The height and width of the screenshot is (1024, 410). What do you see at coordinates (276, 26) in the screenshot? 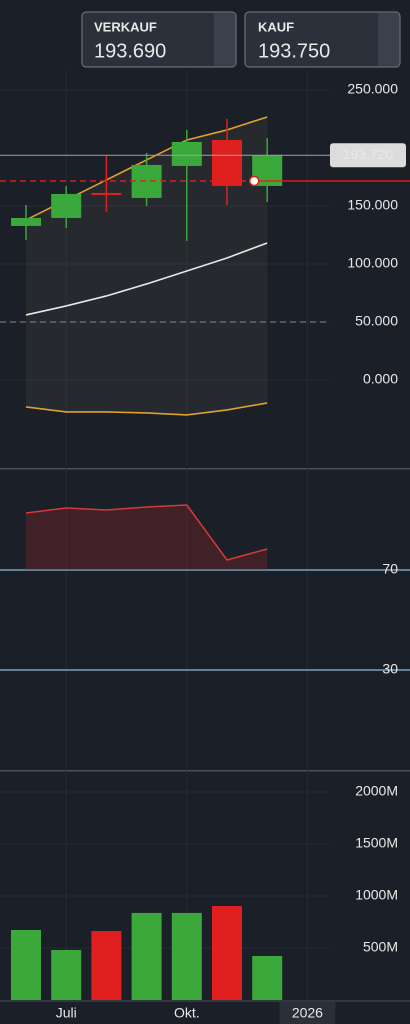
I see `buy-label: KAUF` at bounding box center [276, 26].